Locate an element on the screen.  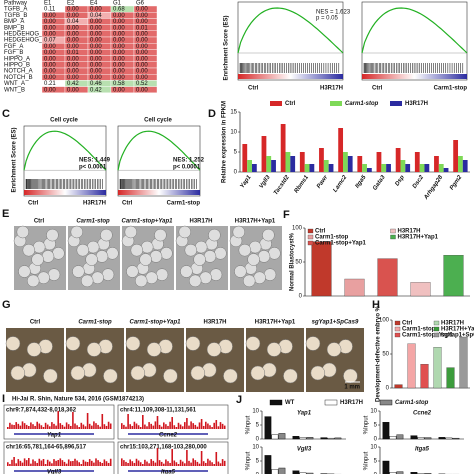
axis-label: Development-defective embryo % is located at coordinates (379, 353).